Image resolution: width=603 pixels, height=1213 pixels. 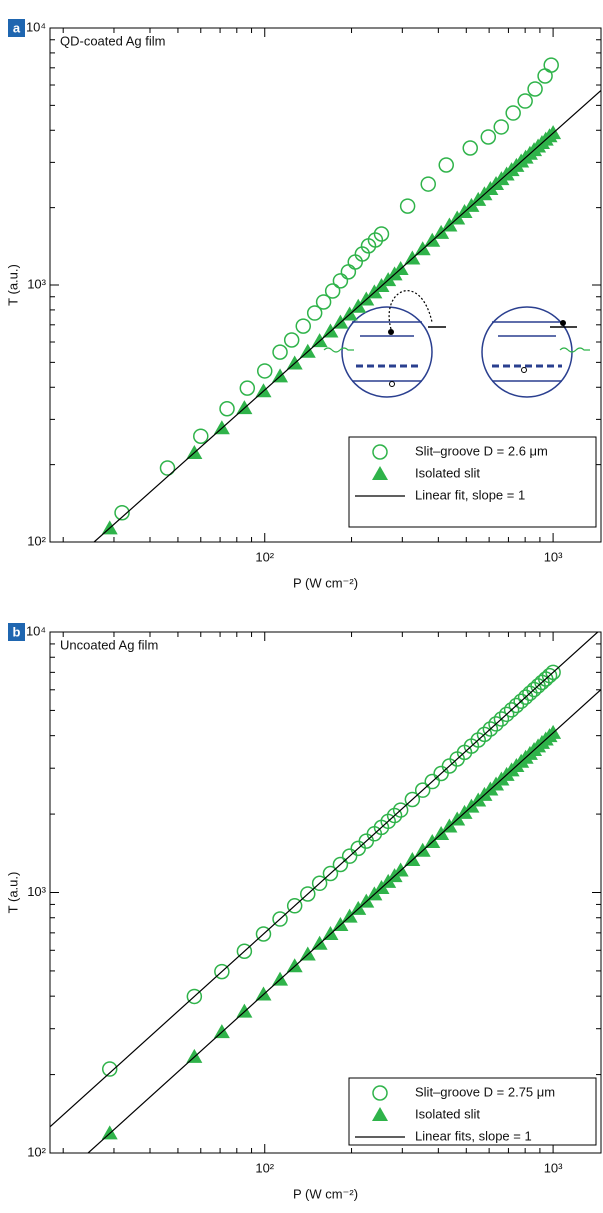 What do you see at coordinates (481, 450) in the screenshot?
I see `legend-label: Slit–groove D = 2.6 μm` at bounding box center [481, 450].